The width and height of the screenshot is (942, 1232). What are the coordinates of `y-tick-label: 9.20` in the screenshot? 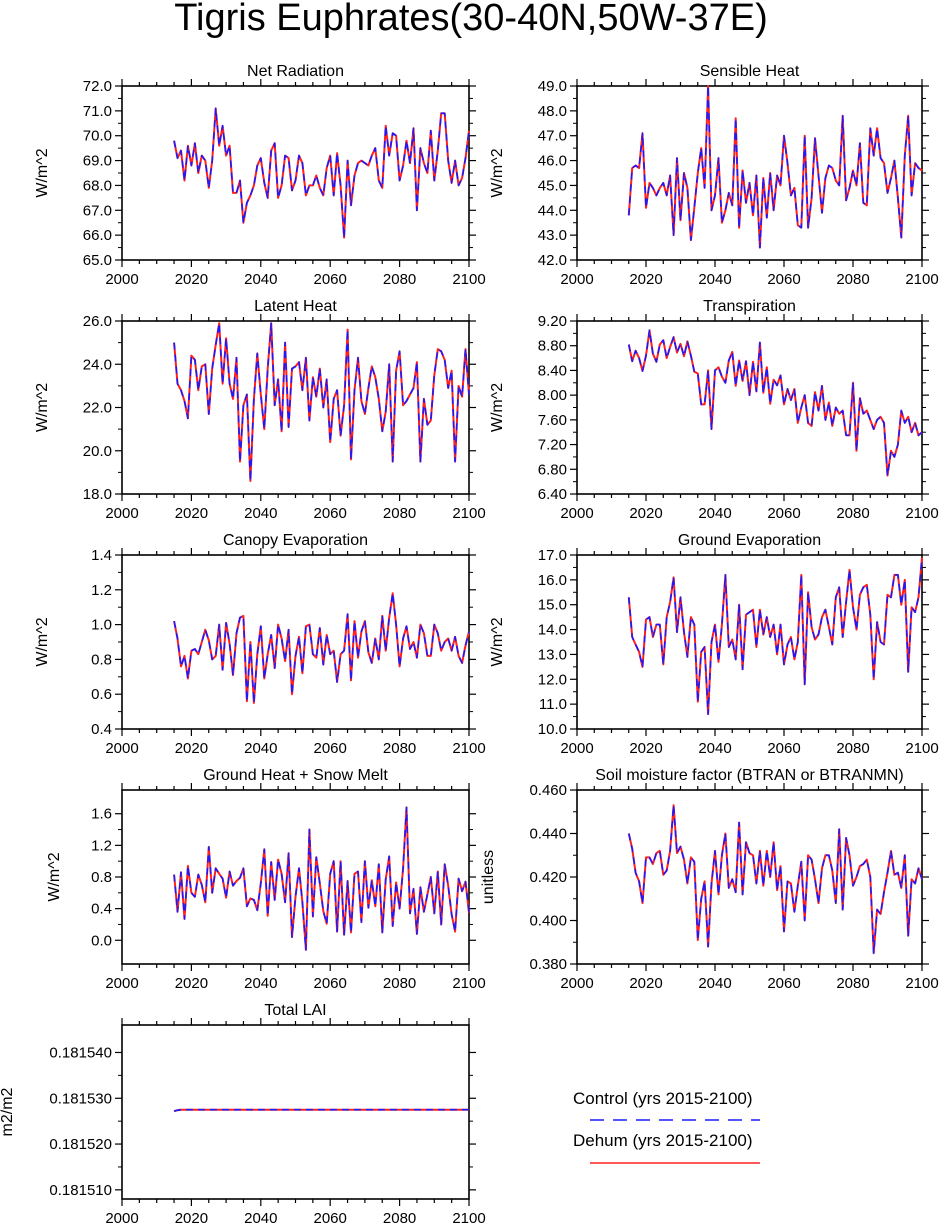 It's located at (552, 321).